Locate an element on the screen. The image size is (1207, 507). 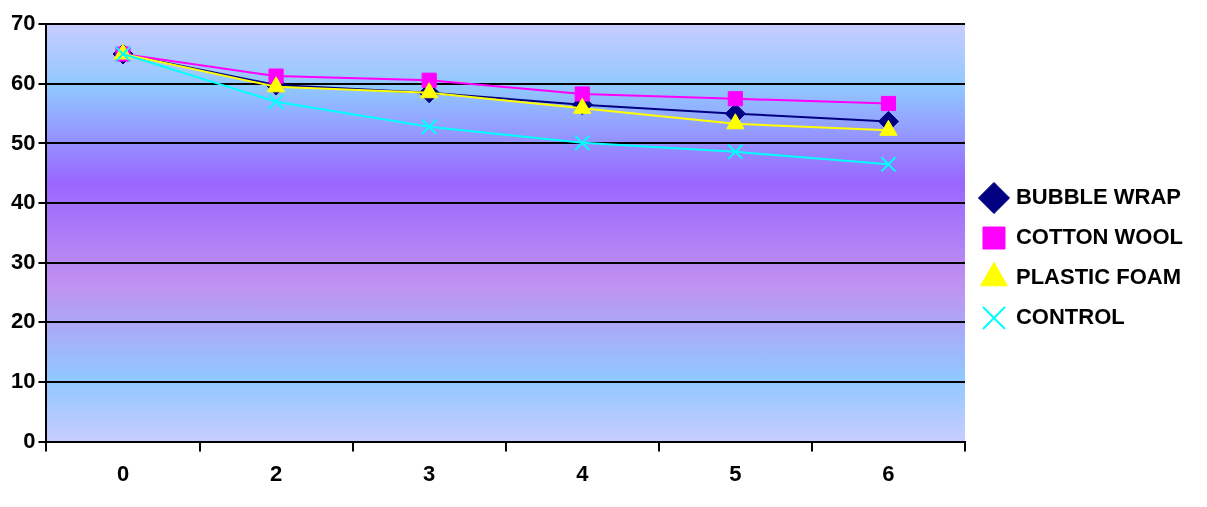
x-tick-label: 5 is located at coordinates (735, 473).